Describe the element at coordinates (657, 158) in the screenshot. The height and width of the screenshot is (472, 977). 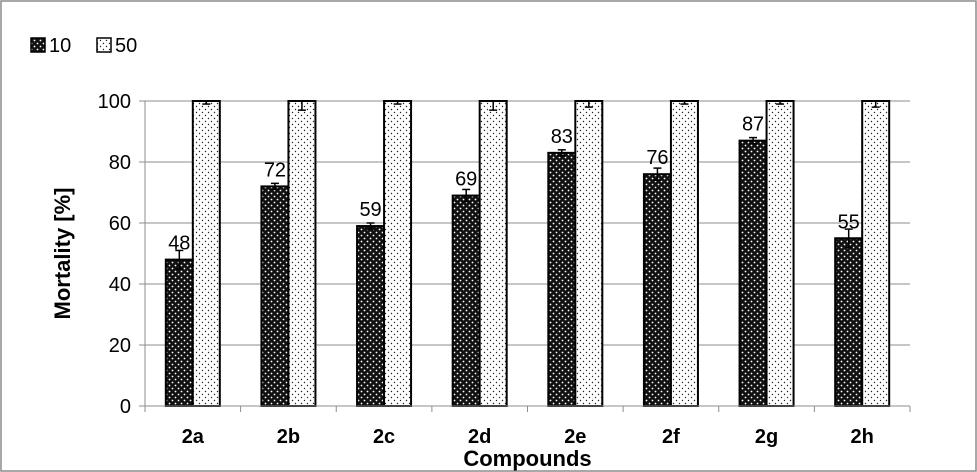
I see `data-label: 76` at that location.